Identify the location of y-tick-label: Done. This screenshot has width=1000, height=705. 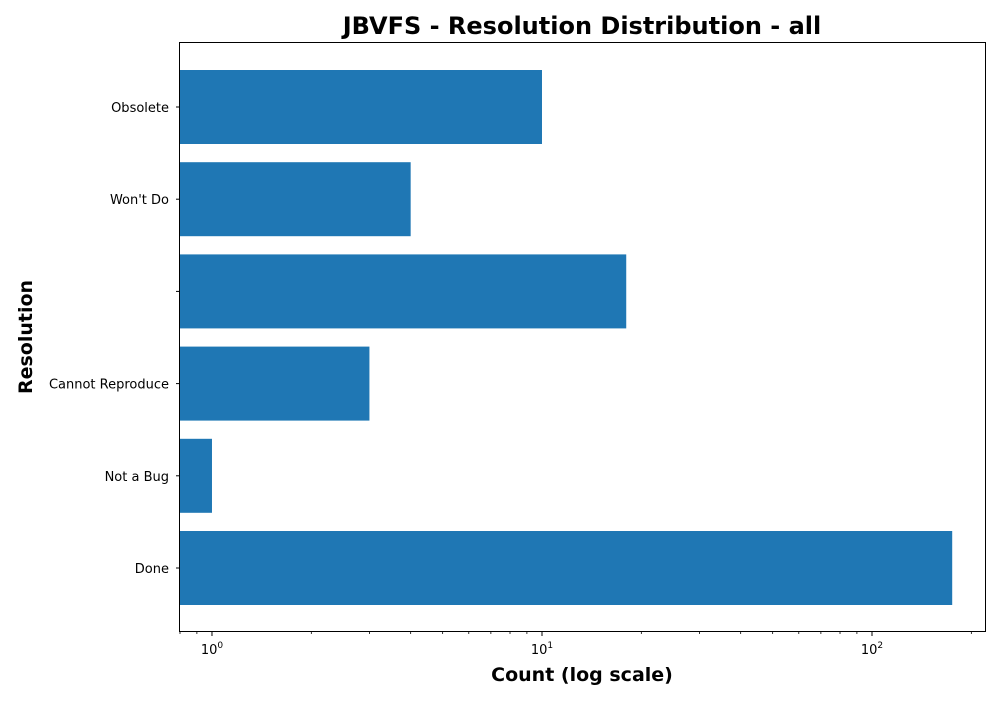
(152, 569).